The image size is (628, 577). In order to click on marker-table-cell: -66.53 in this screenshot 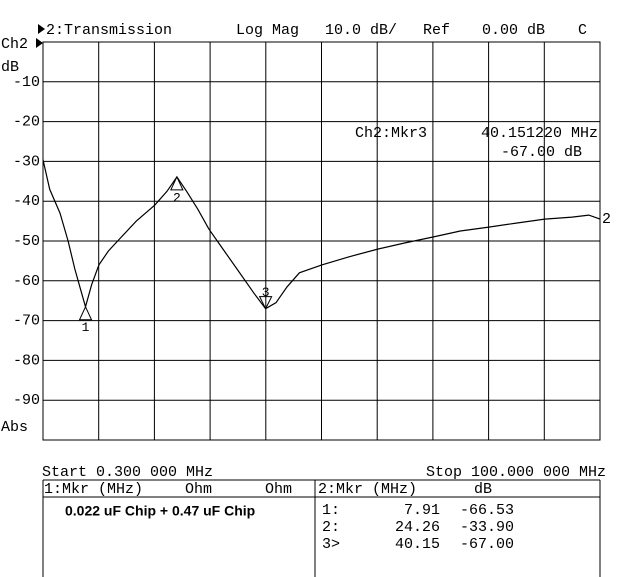, I will do `click(487, 510)`.